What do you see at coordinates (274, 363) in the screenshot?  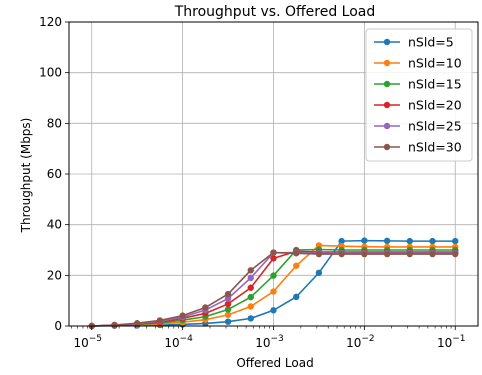 I see `x-axis-label: Offered Load` at bounding box center [274, 363].